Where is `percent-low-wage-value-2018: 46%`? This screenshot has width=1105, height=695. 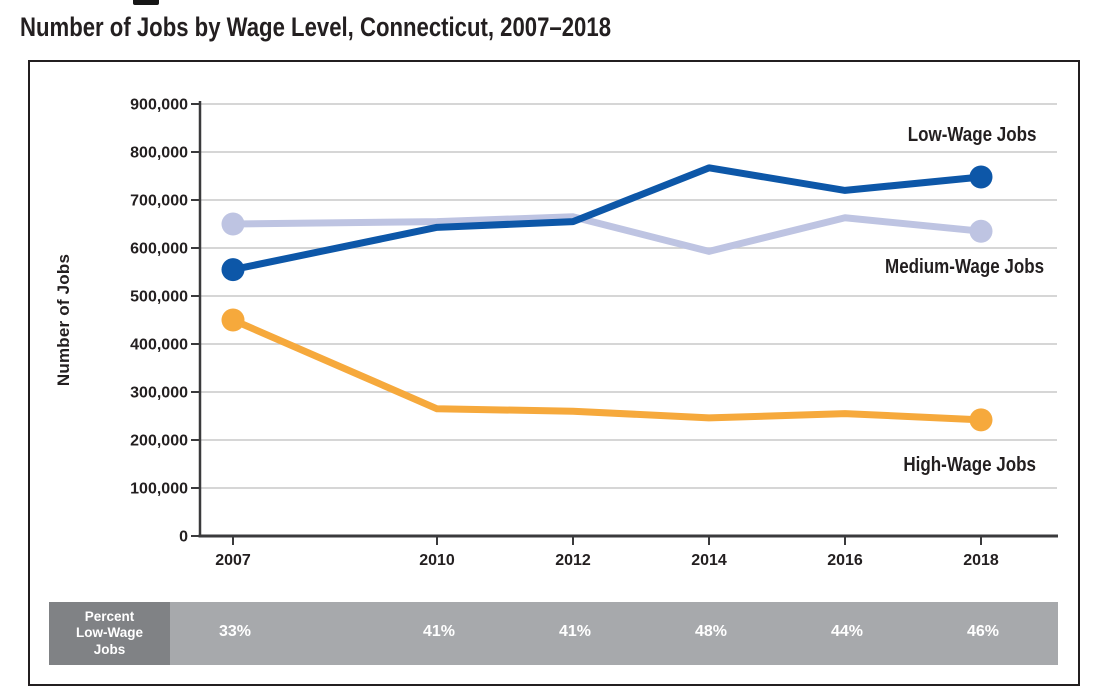 percent-low-wage-value-2018: 46% is located at coordinates (983, 631).